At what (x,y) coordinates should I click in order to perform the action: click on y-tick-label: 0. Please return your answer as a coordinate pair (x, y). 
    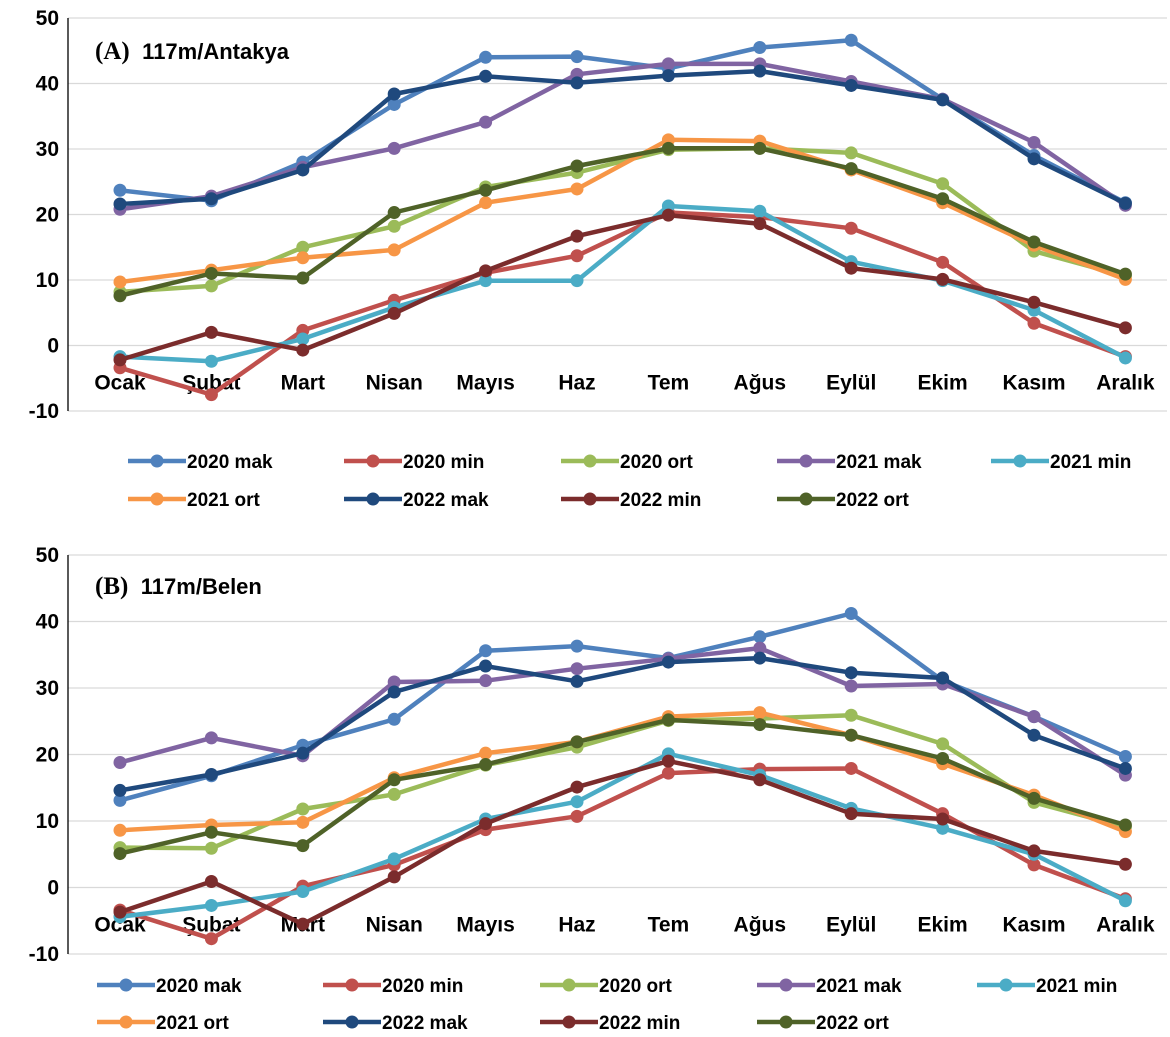
    Looking at the image, I should click on (53, 888).